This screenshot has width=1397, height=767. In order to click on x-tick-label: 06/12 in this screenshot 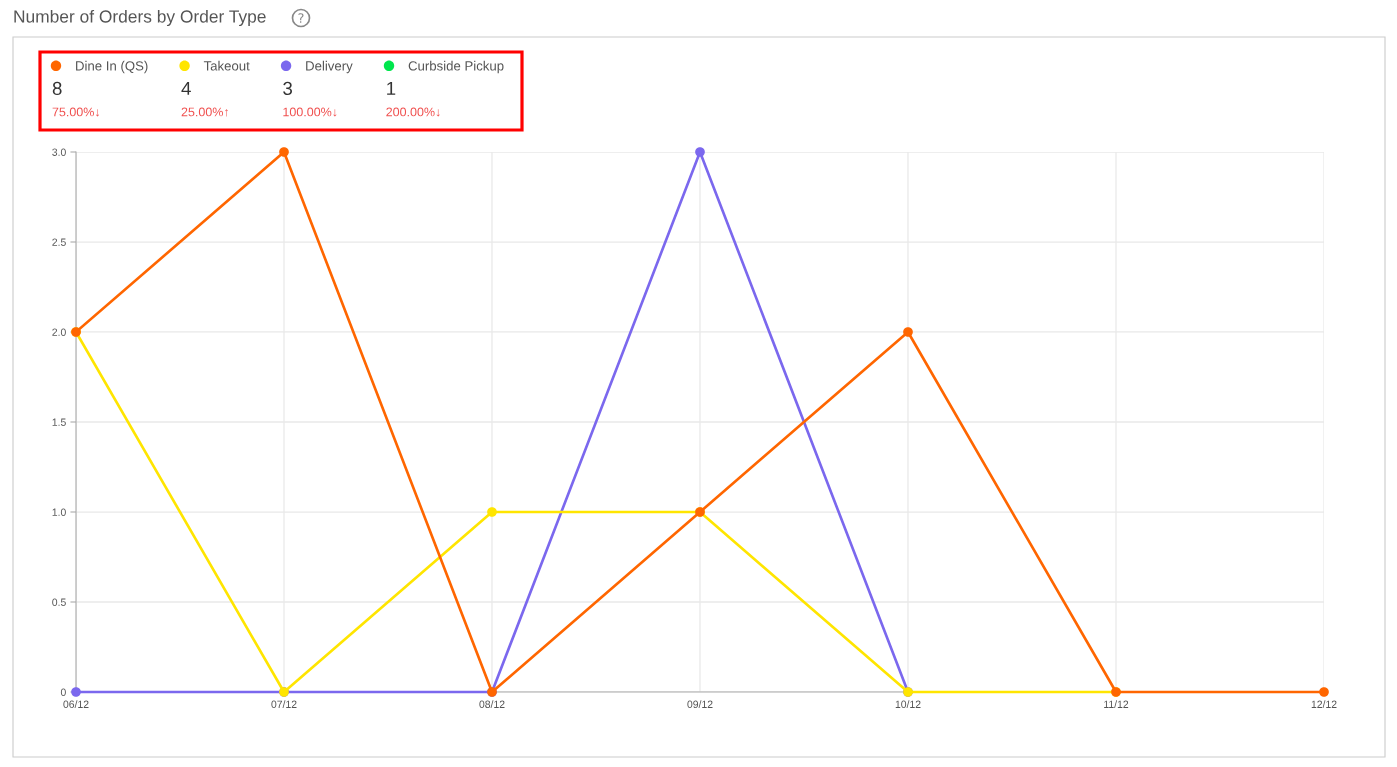, I will do `click(76, 704)`.